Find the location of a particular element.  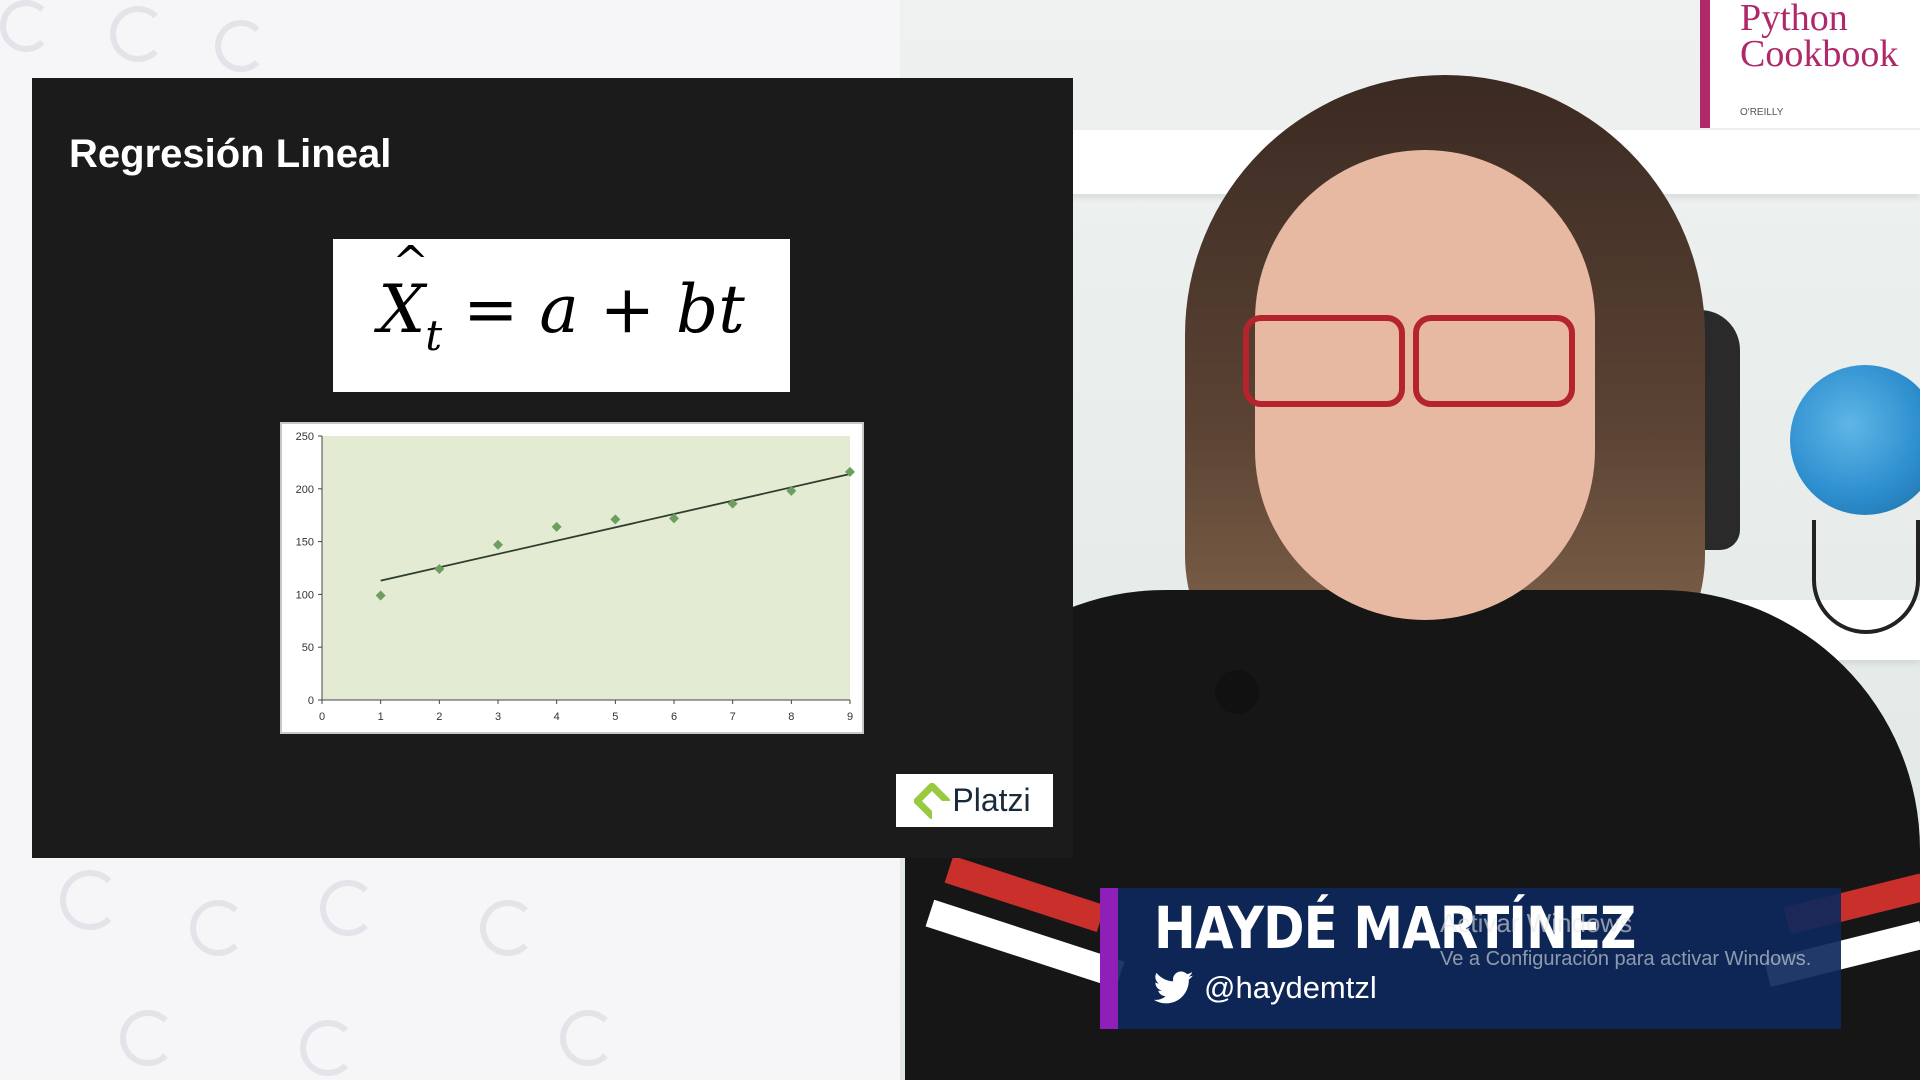

python-cookbook-book: Python Cookbook O'REILLY is located at coordinates (1810, 64).